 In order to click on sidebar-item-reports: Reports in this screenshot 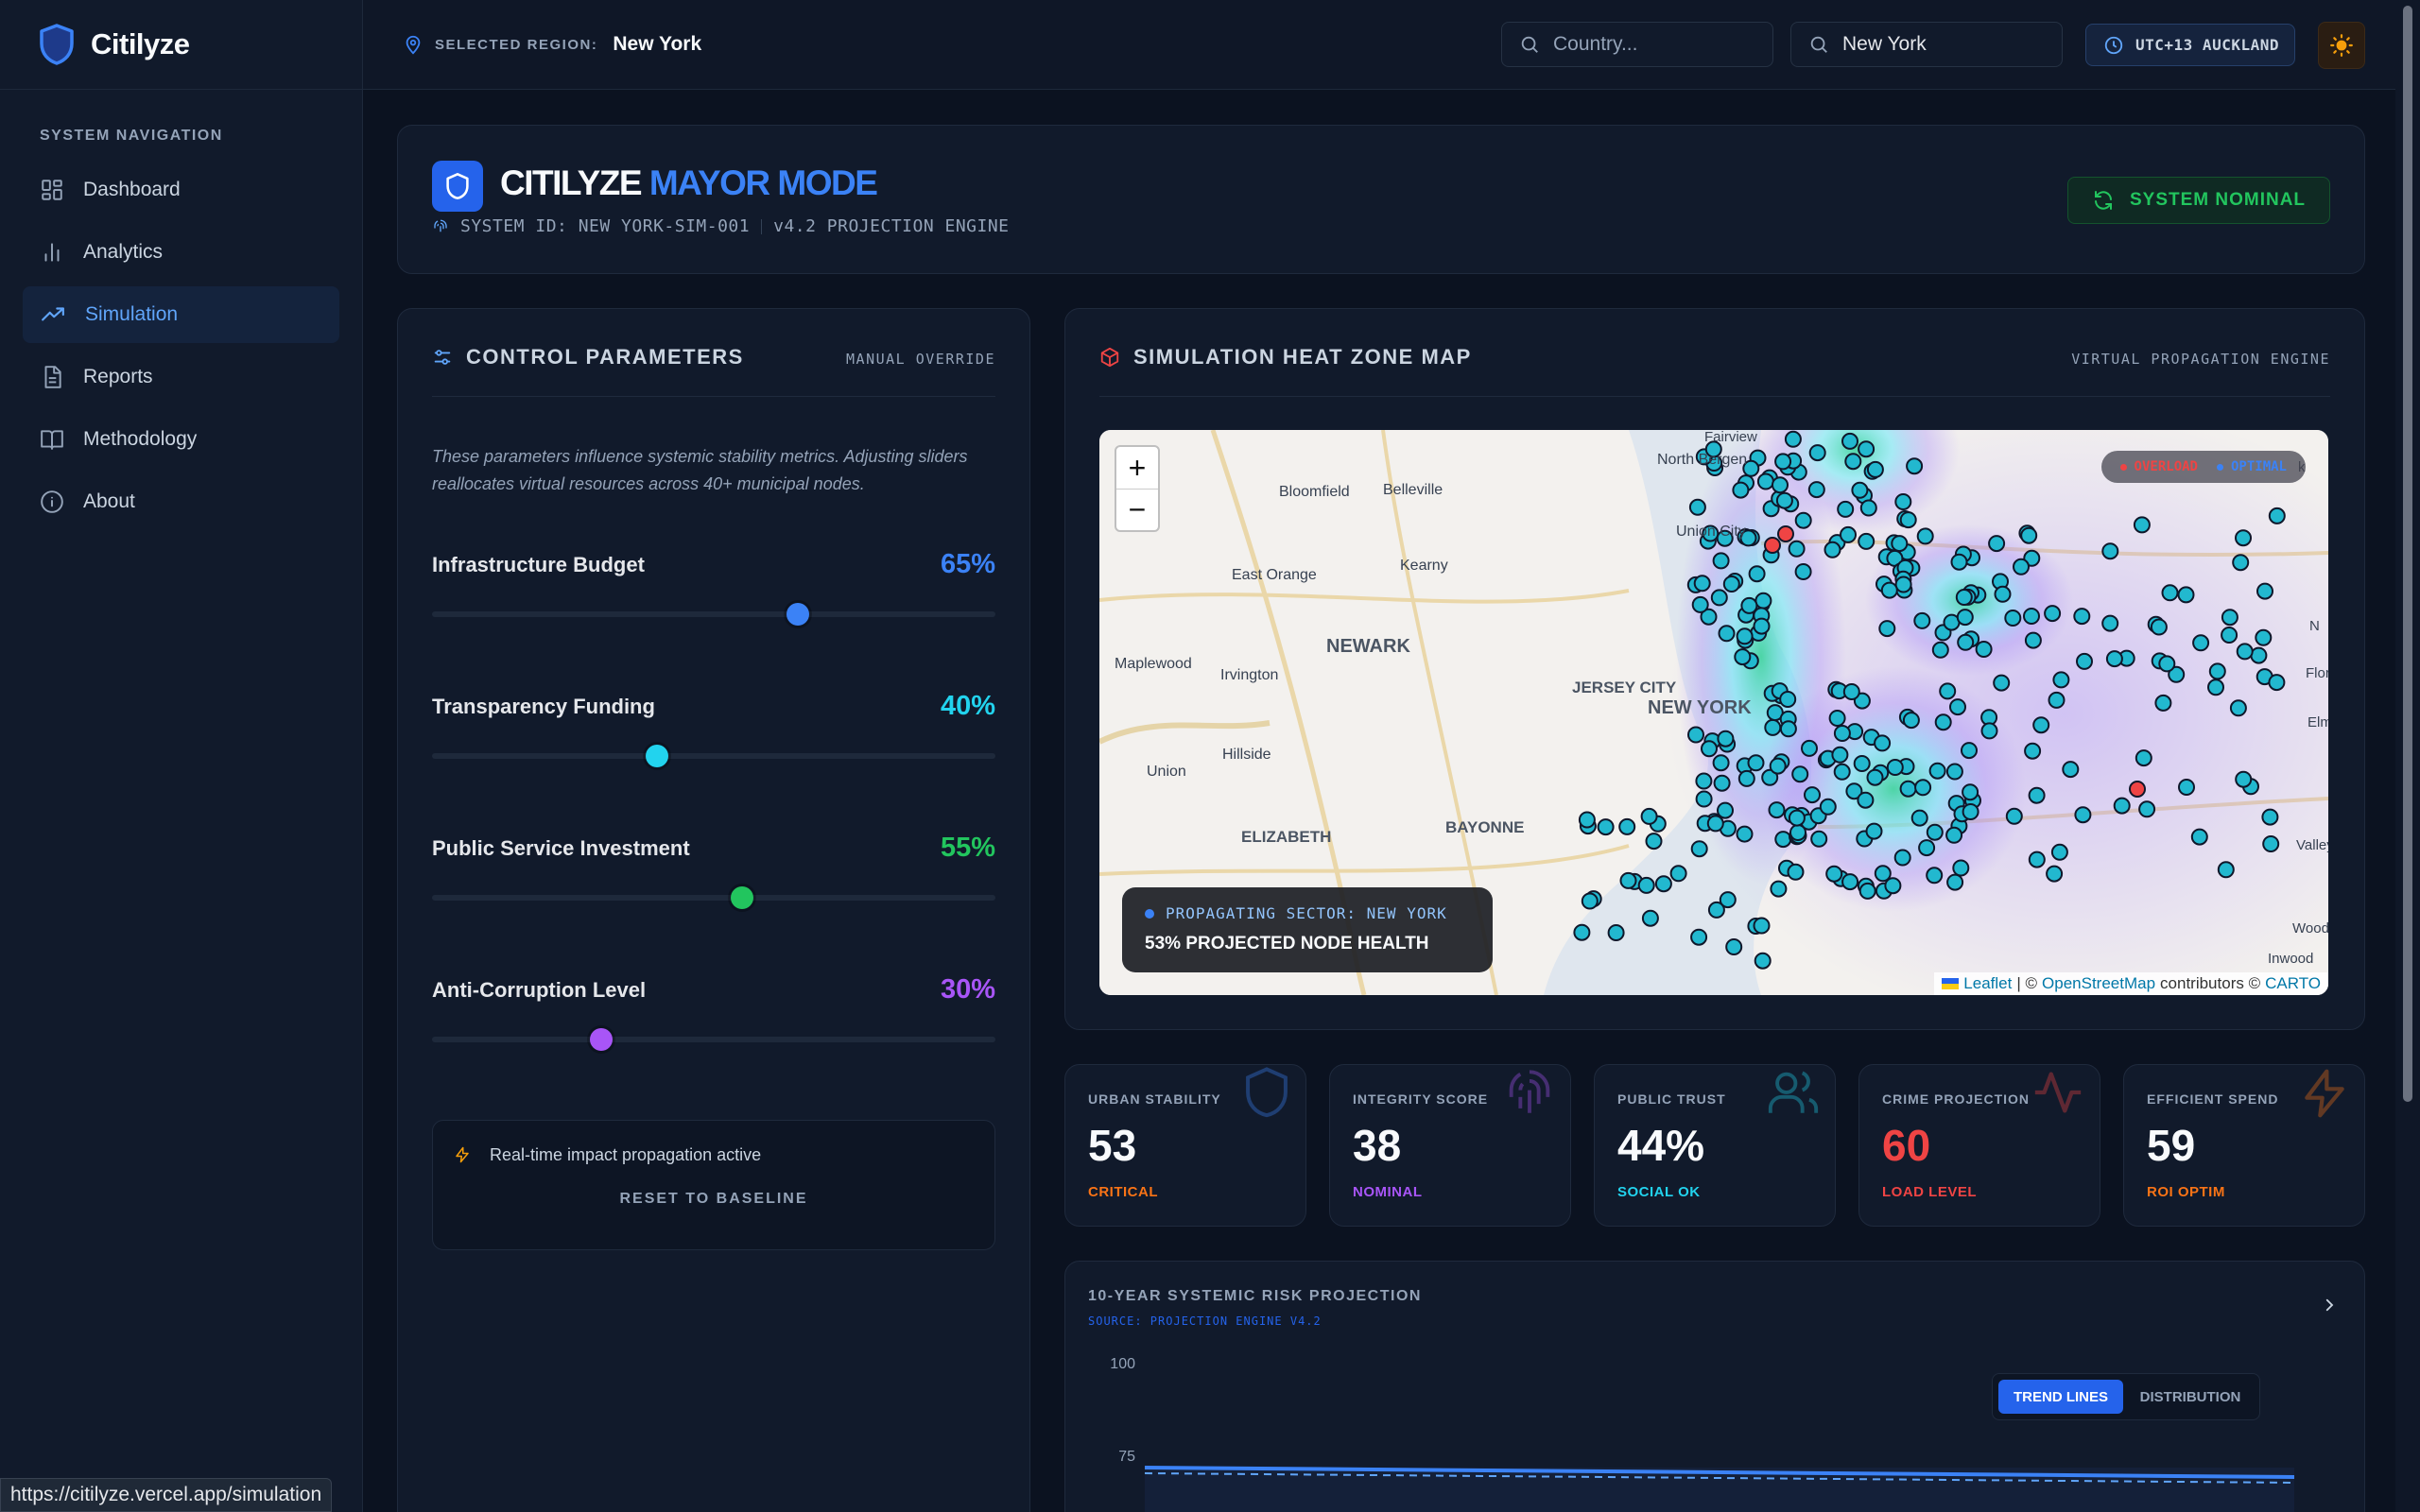, I will do `click(181, 377)`.